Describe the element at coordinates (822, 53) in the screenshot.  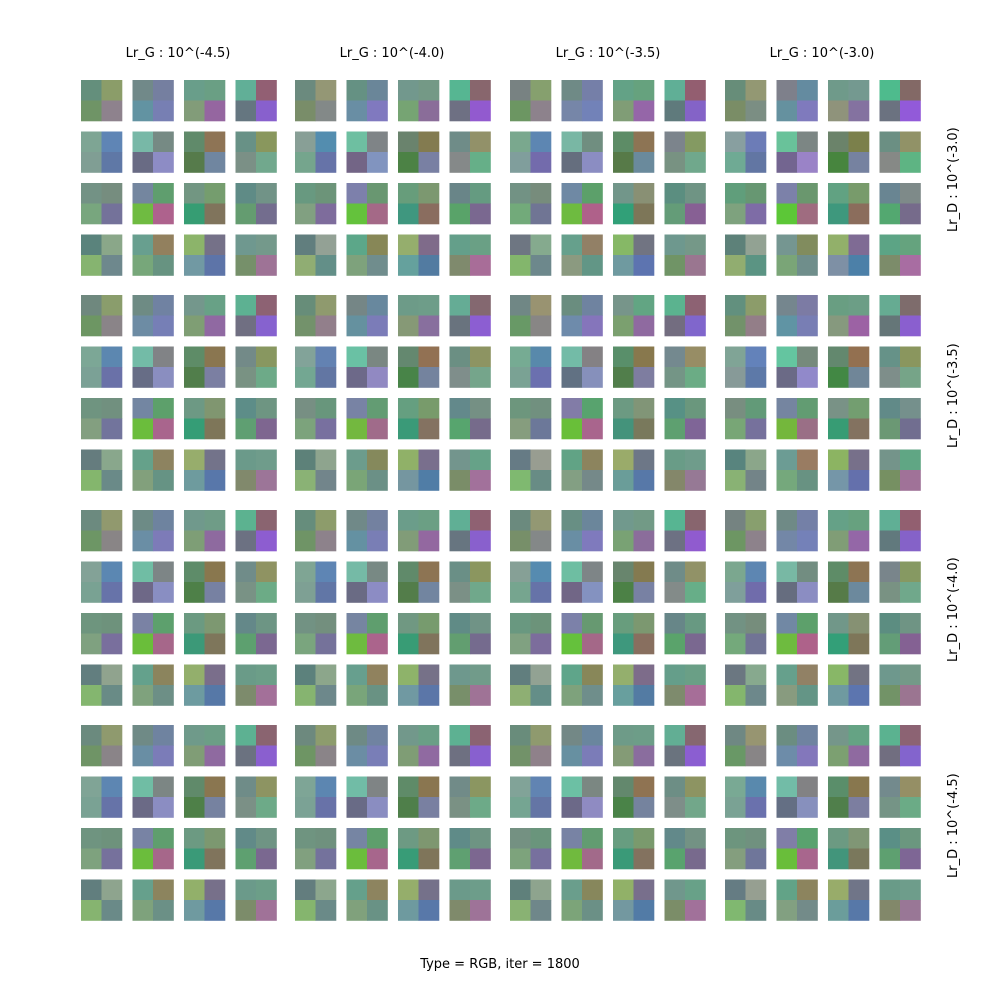
I see `col-title-4: Lr_G : 10^(-3.0)` at that location.